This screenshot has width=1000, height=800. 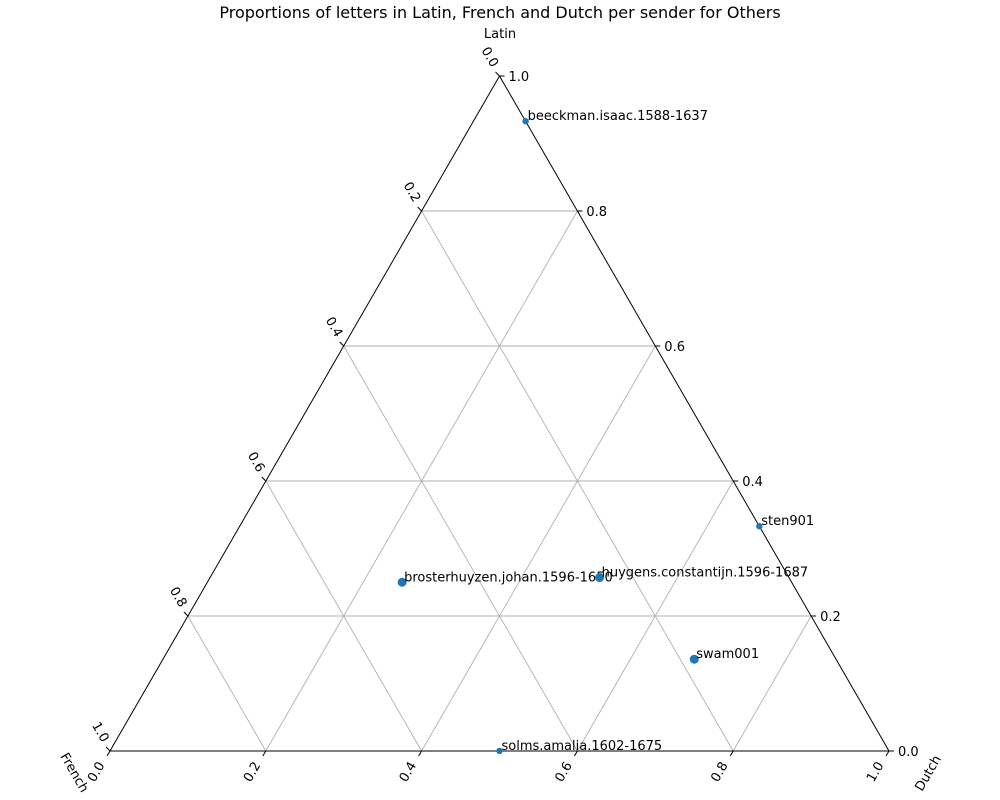 I want to click on point-label: huygens.constantijn.1596-1687, so click(x=705, y=573).